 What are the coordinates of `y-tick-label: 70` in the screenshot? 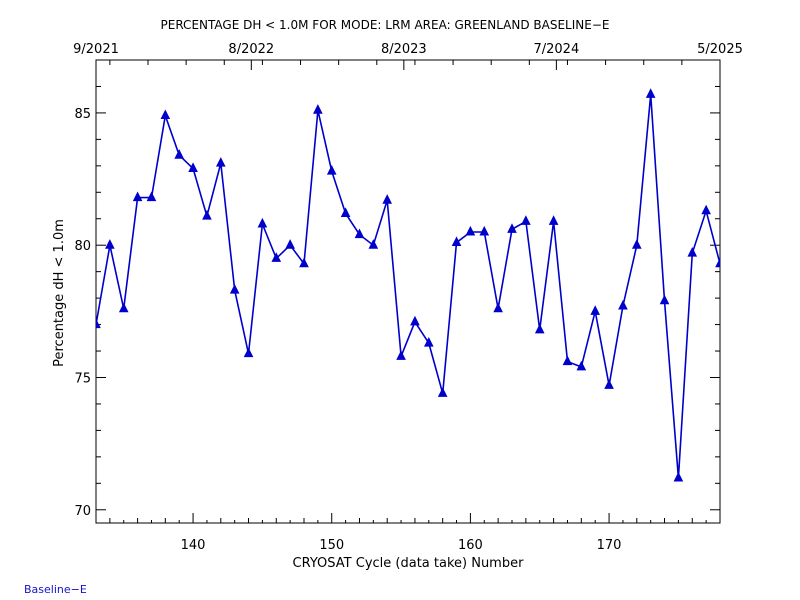 It's located at (82, 511).